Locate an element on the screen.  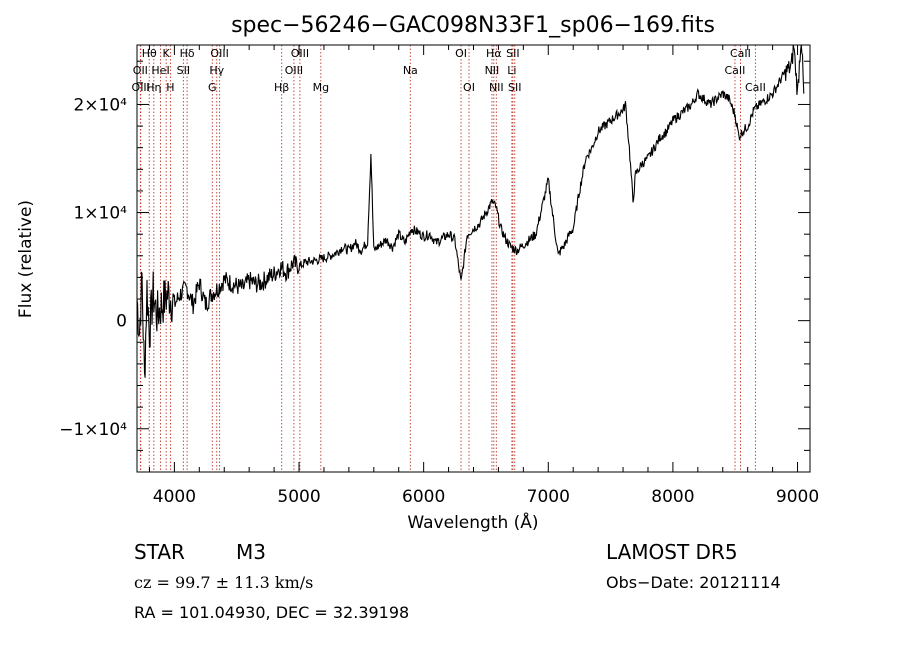
x-axis-label: Wavelength (Å) is located at coordinates (472, 522).